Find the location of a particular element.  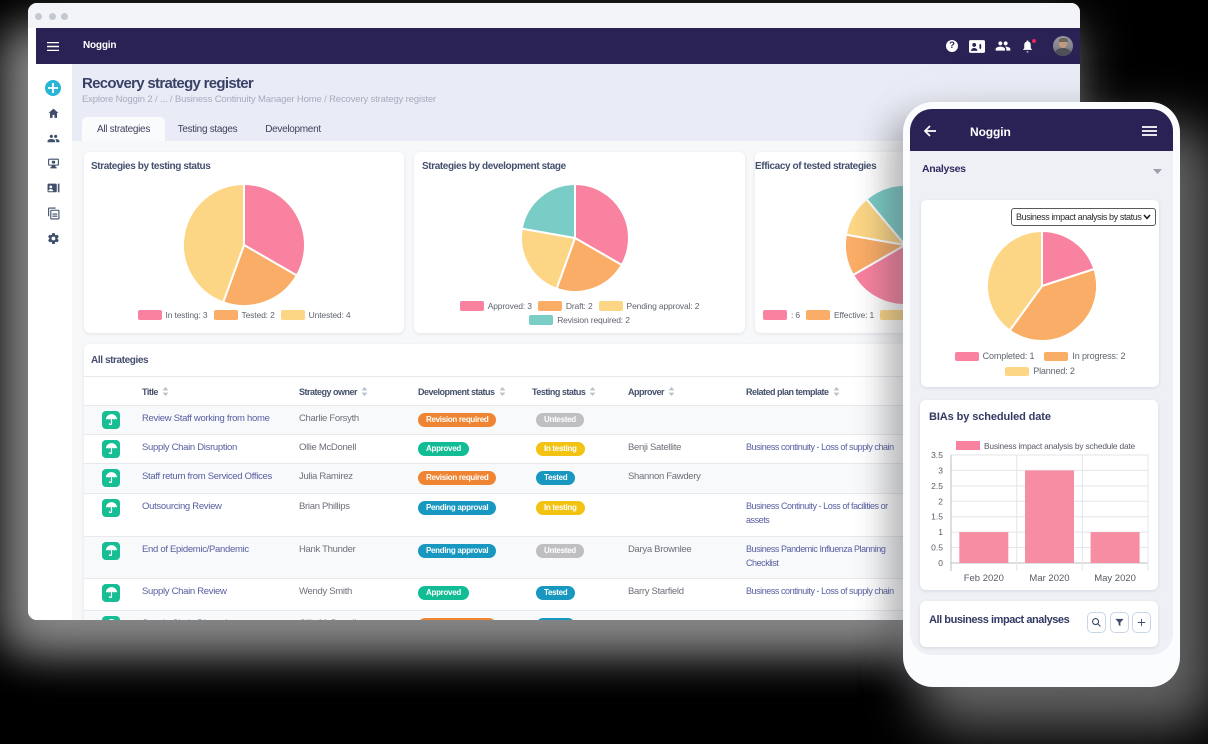

svg-text: 0 is located at coordinates (940, 563).